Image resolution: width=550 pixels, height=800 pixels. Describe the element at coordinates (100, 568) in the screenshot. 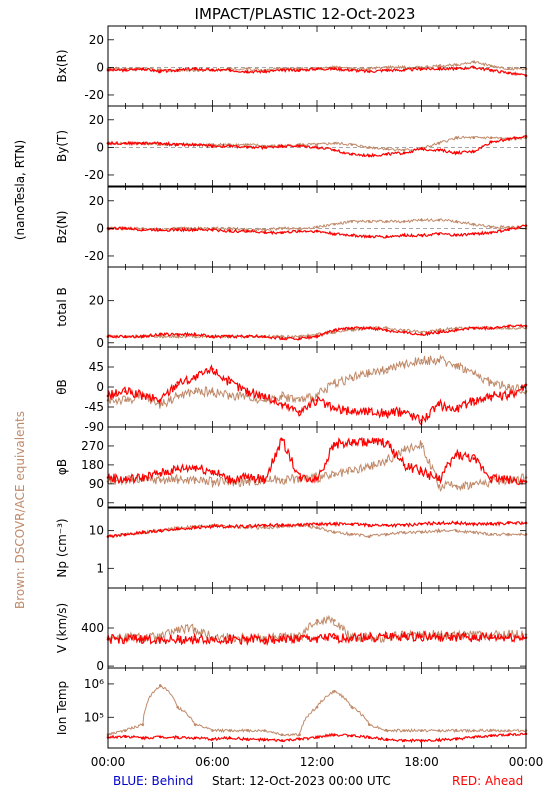

I see `y-tick-label: 1` at that location.